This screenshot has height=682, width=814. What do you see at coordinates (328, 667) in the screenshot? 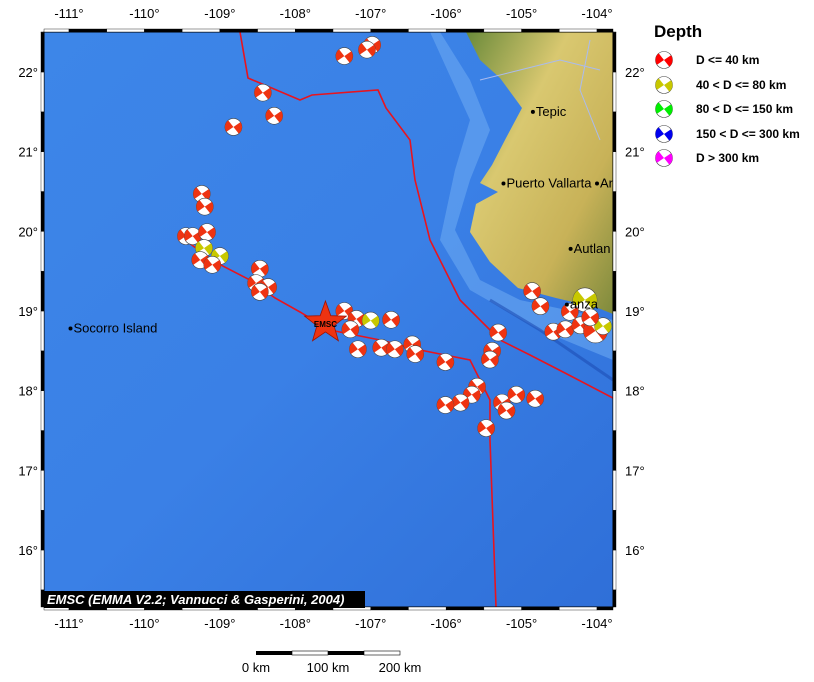
I see `scale-label: 100 km` at bounding box center [328, 667].